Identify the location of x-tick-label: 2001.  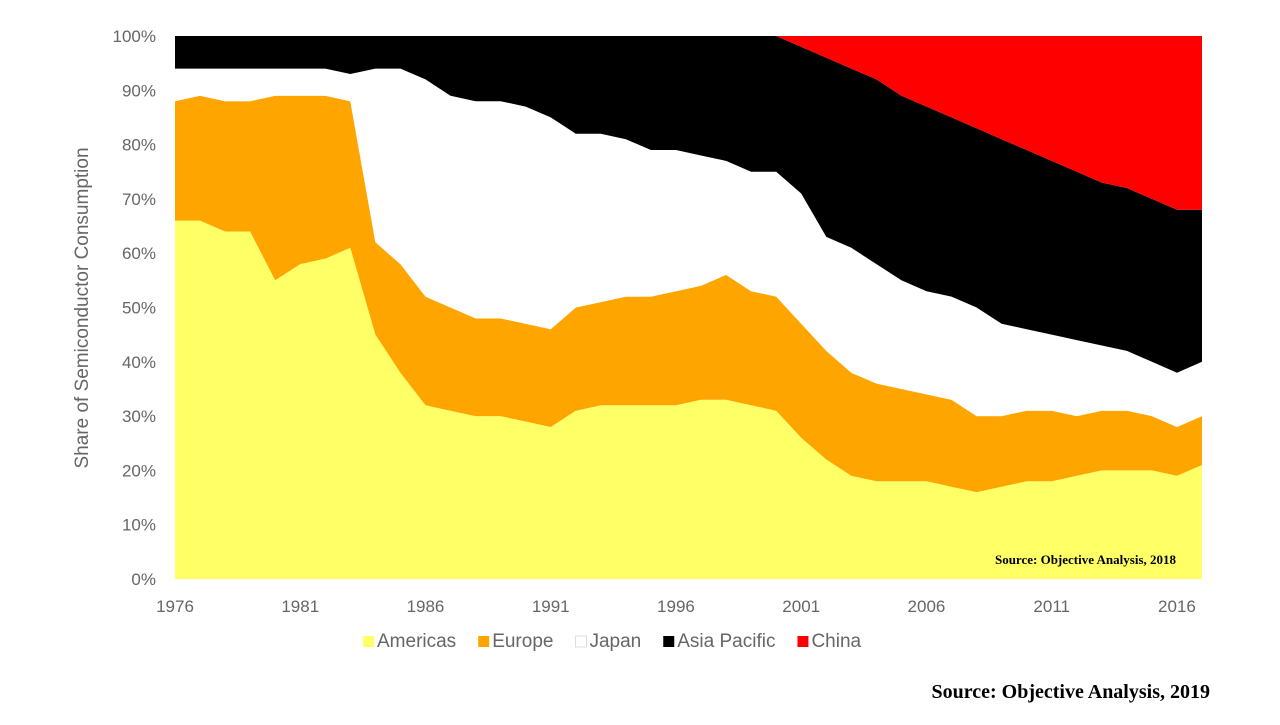
(801, 606).